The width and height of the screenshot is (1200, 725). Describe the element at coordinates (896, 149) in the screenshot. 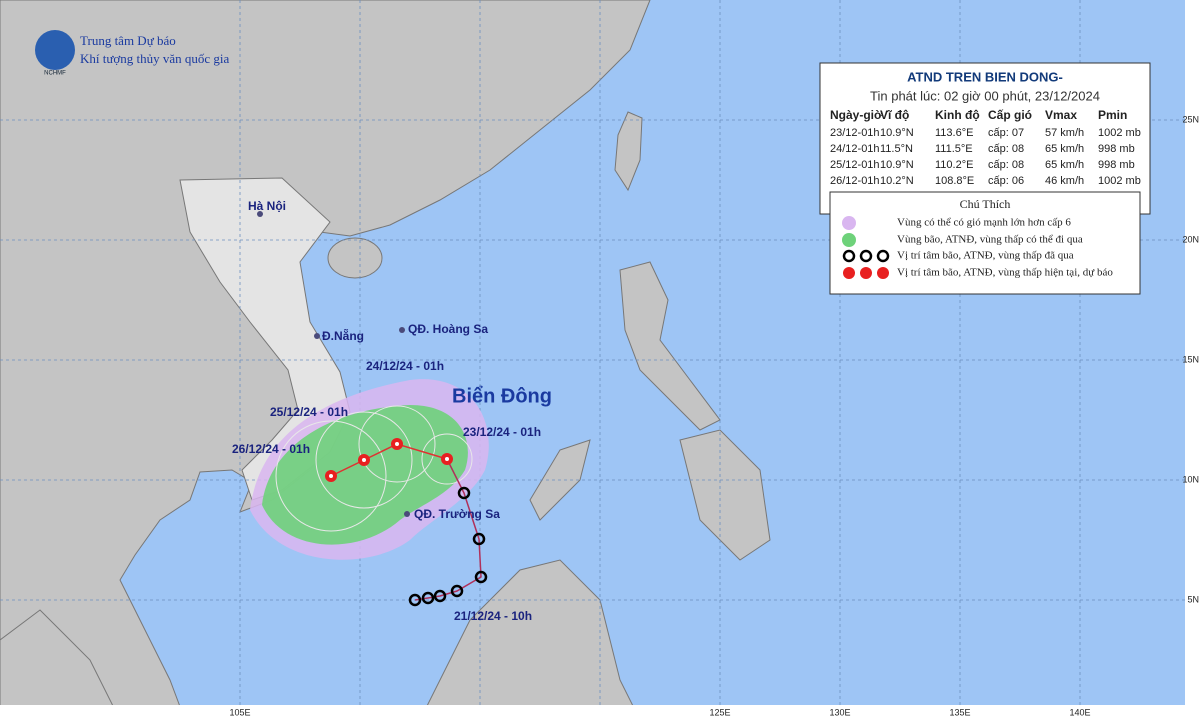

I see `table-cell: 11.5°N` at that location.